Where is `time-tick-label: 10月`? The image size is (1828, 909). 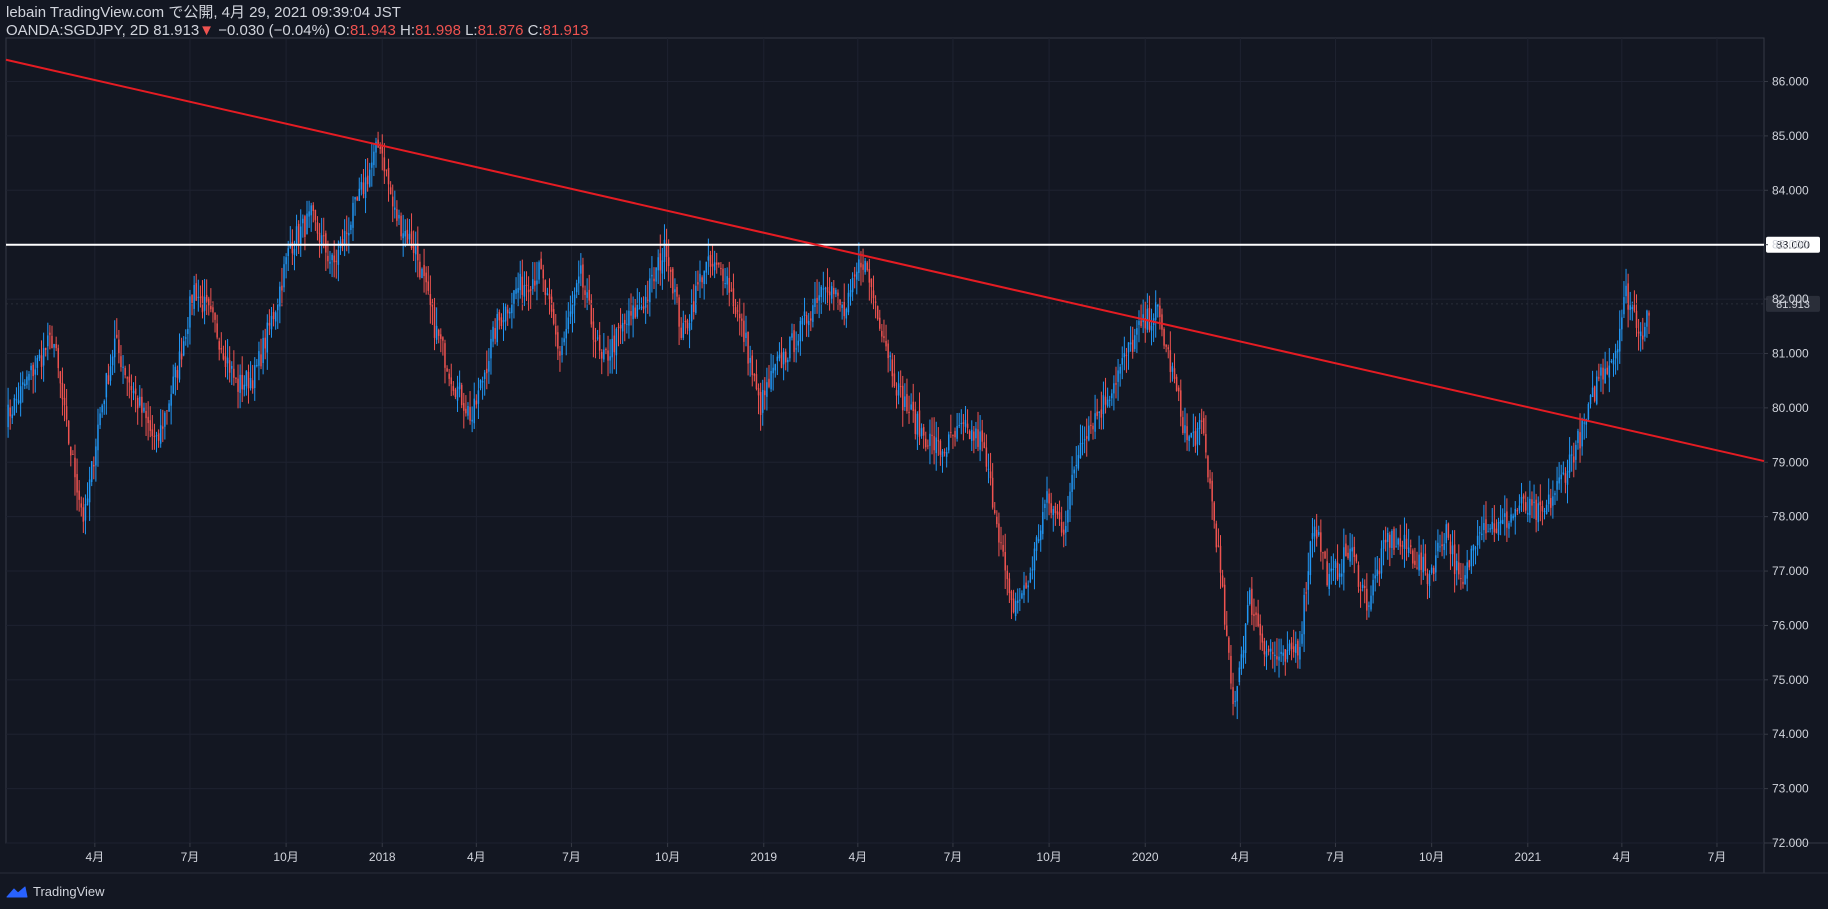 time-tick-label: 10月 is located at coordinates (285, 857).